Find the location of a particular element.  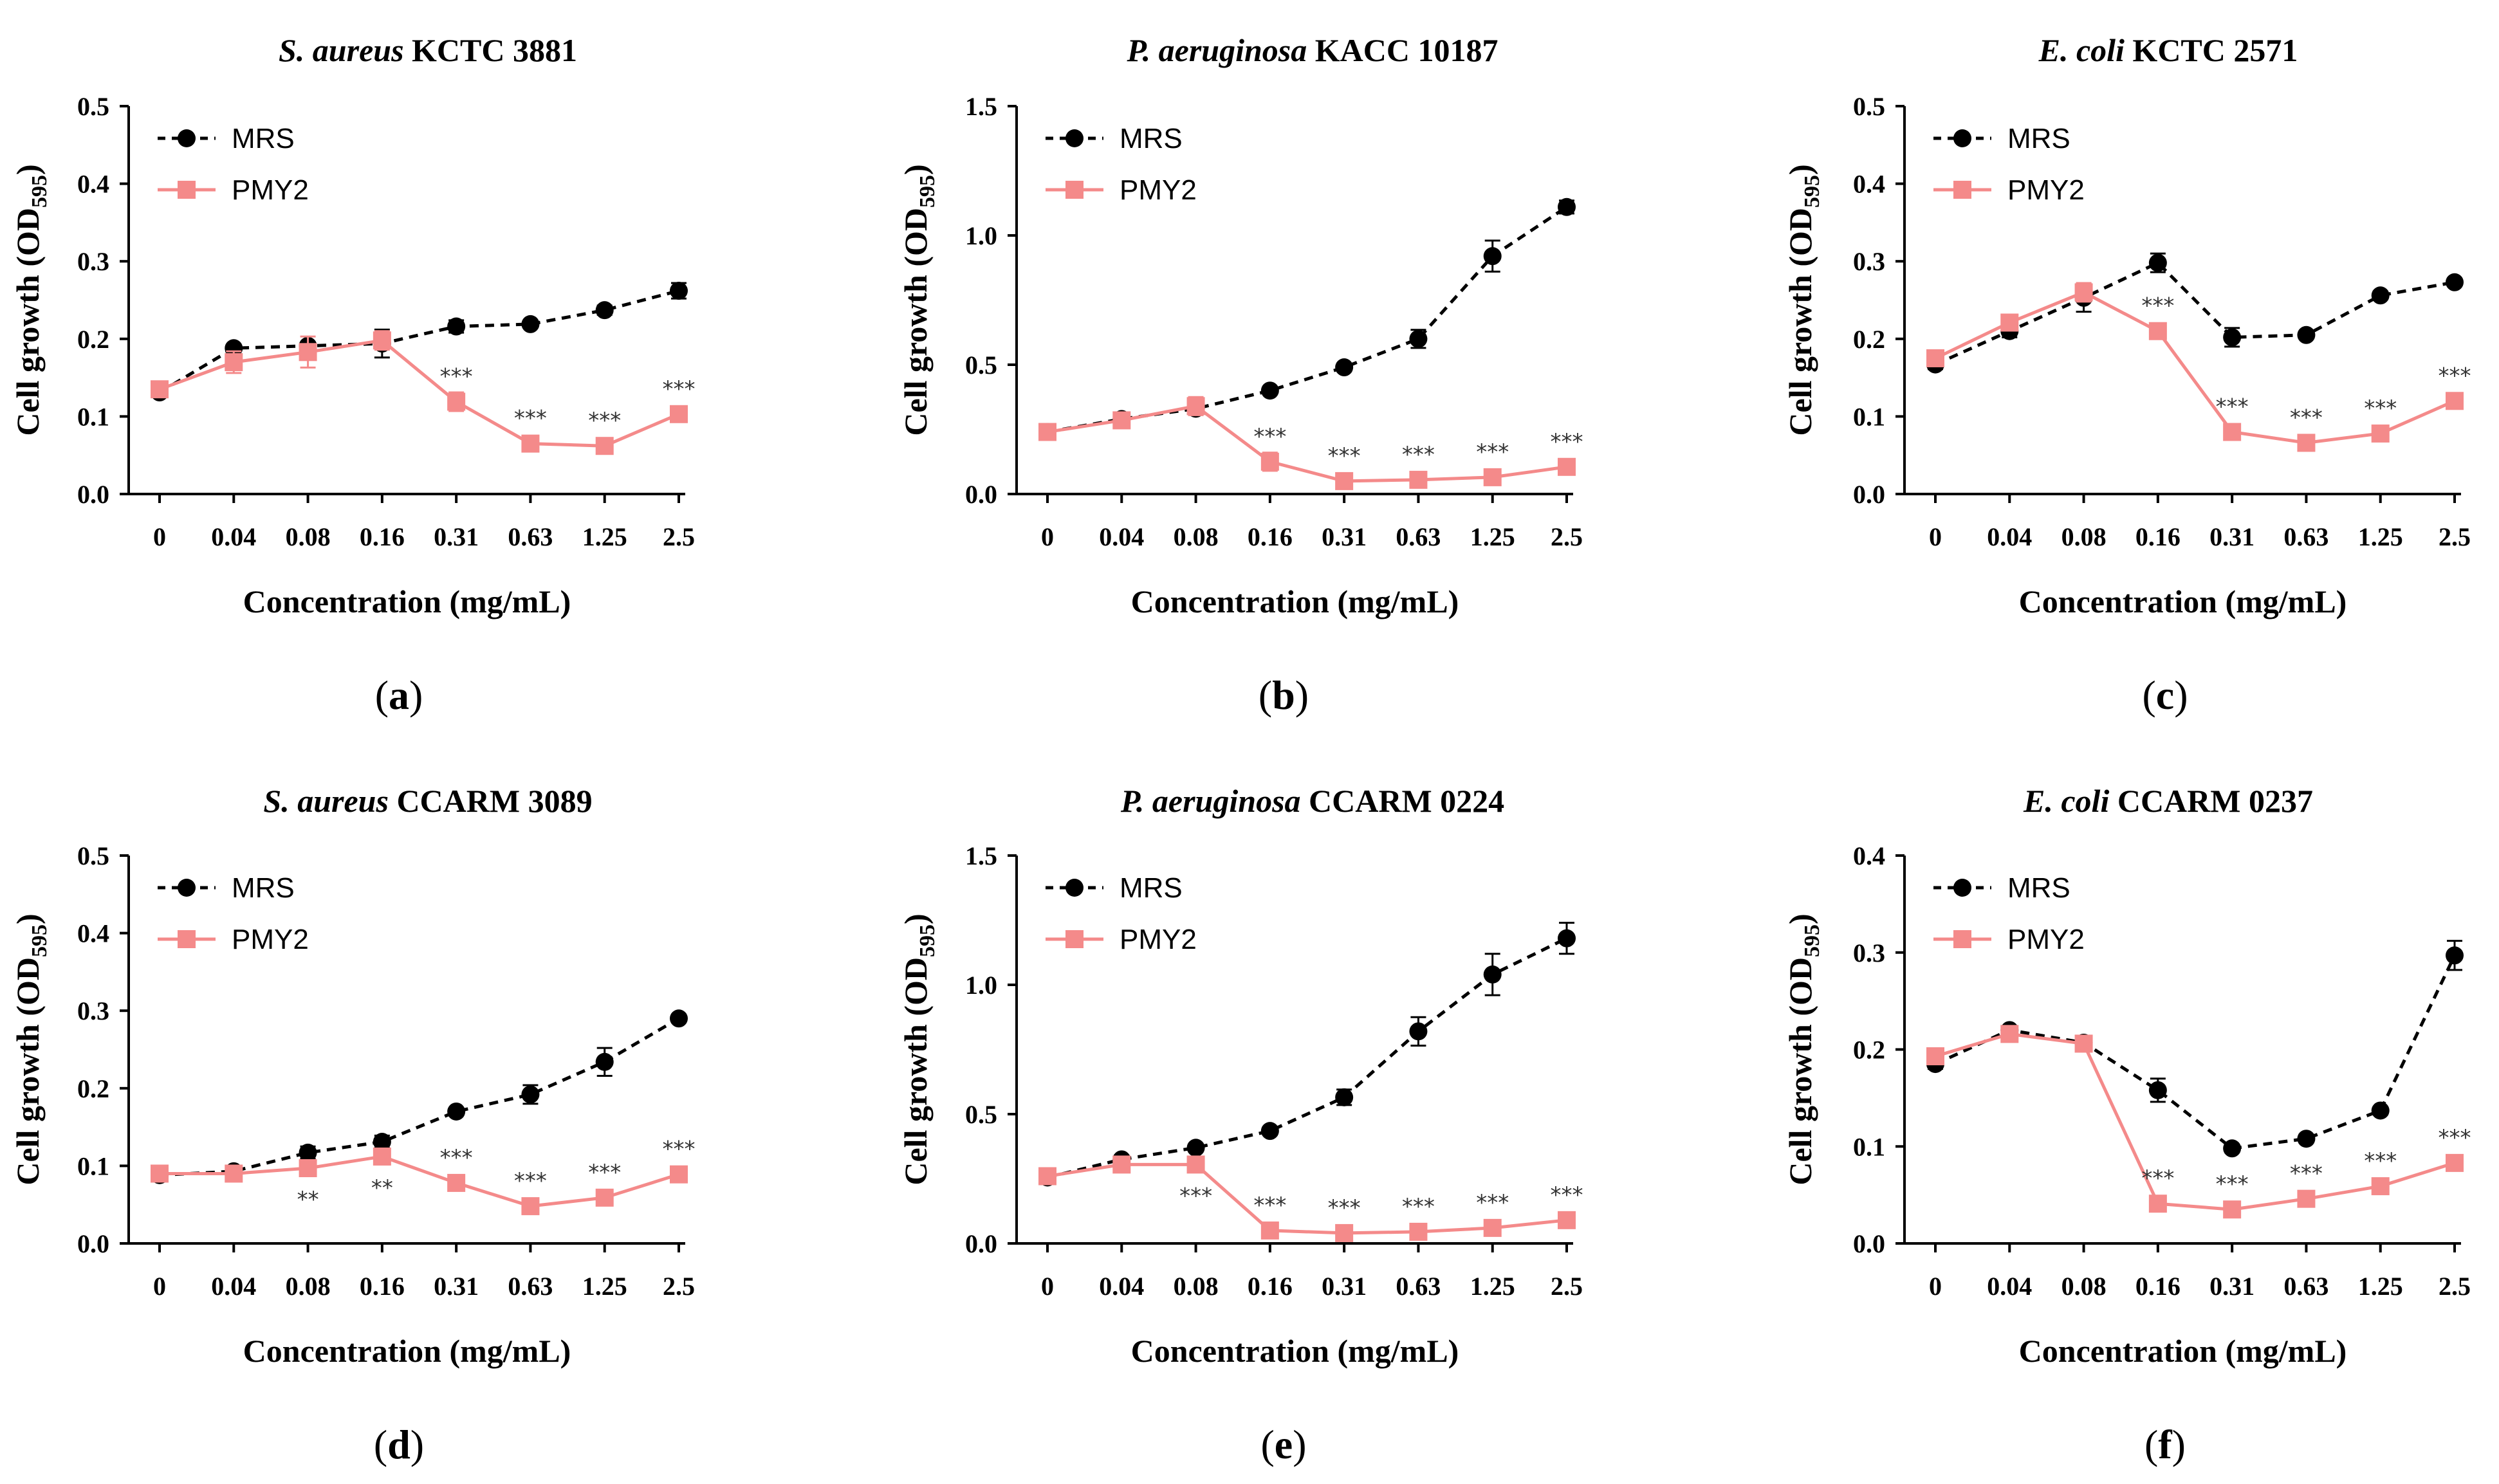

chart-title: S. aureus KCTC 3881 is located at coordinates (428, 50).